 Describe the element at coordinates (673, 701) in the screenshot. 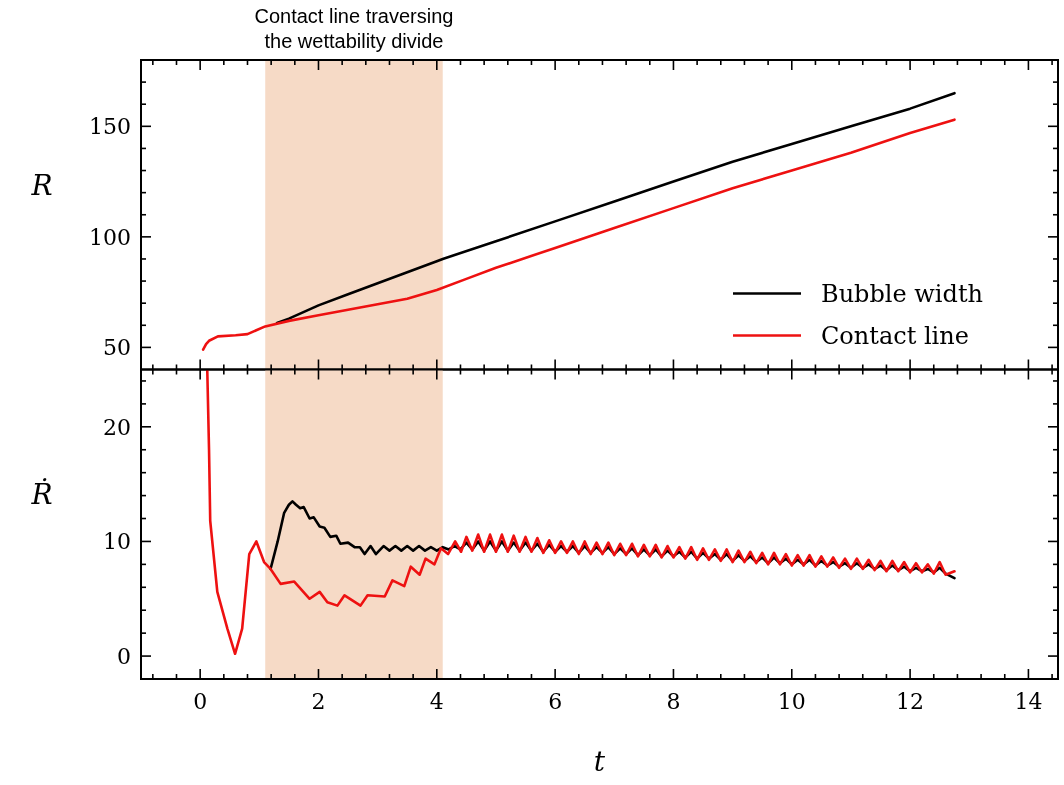

I see `x-tick-label: 8` at that location.